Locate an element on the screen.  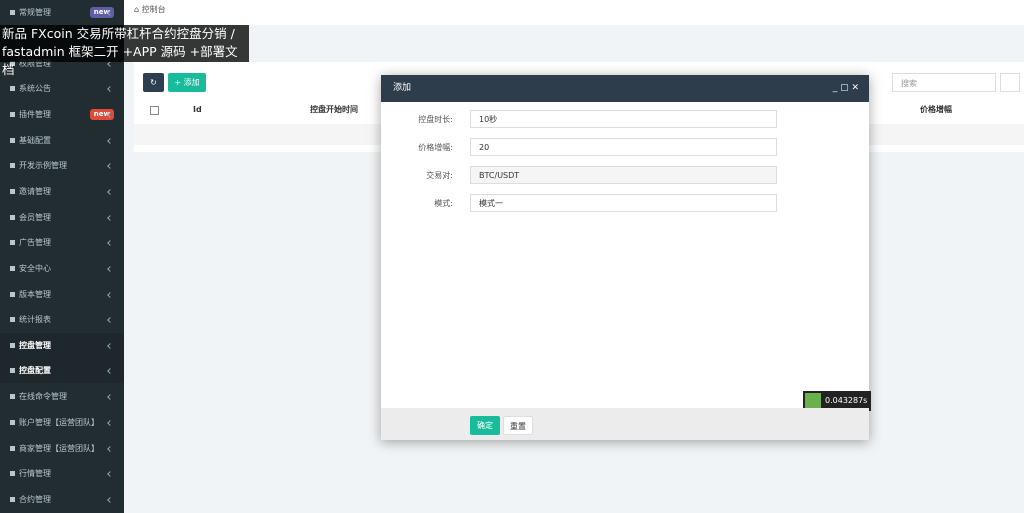
menu-label: 插件管理 is located at coordinates (35, 114).